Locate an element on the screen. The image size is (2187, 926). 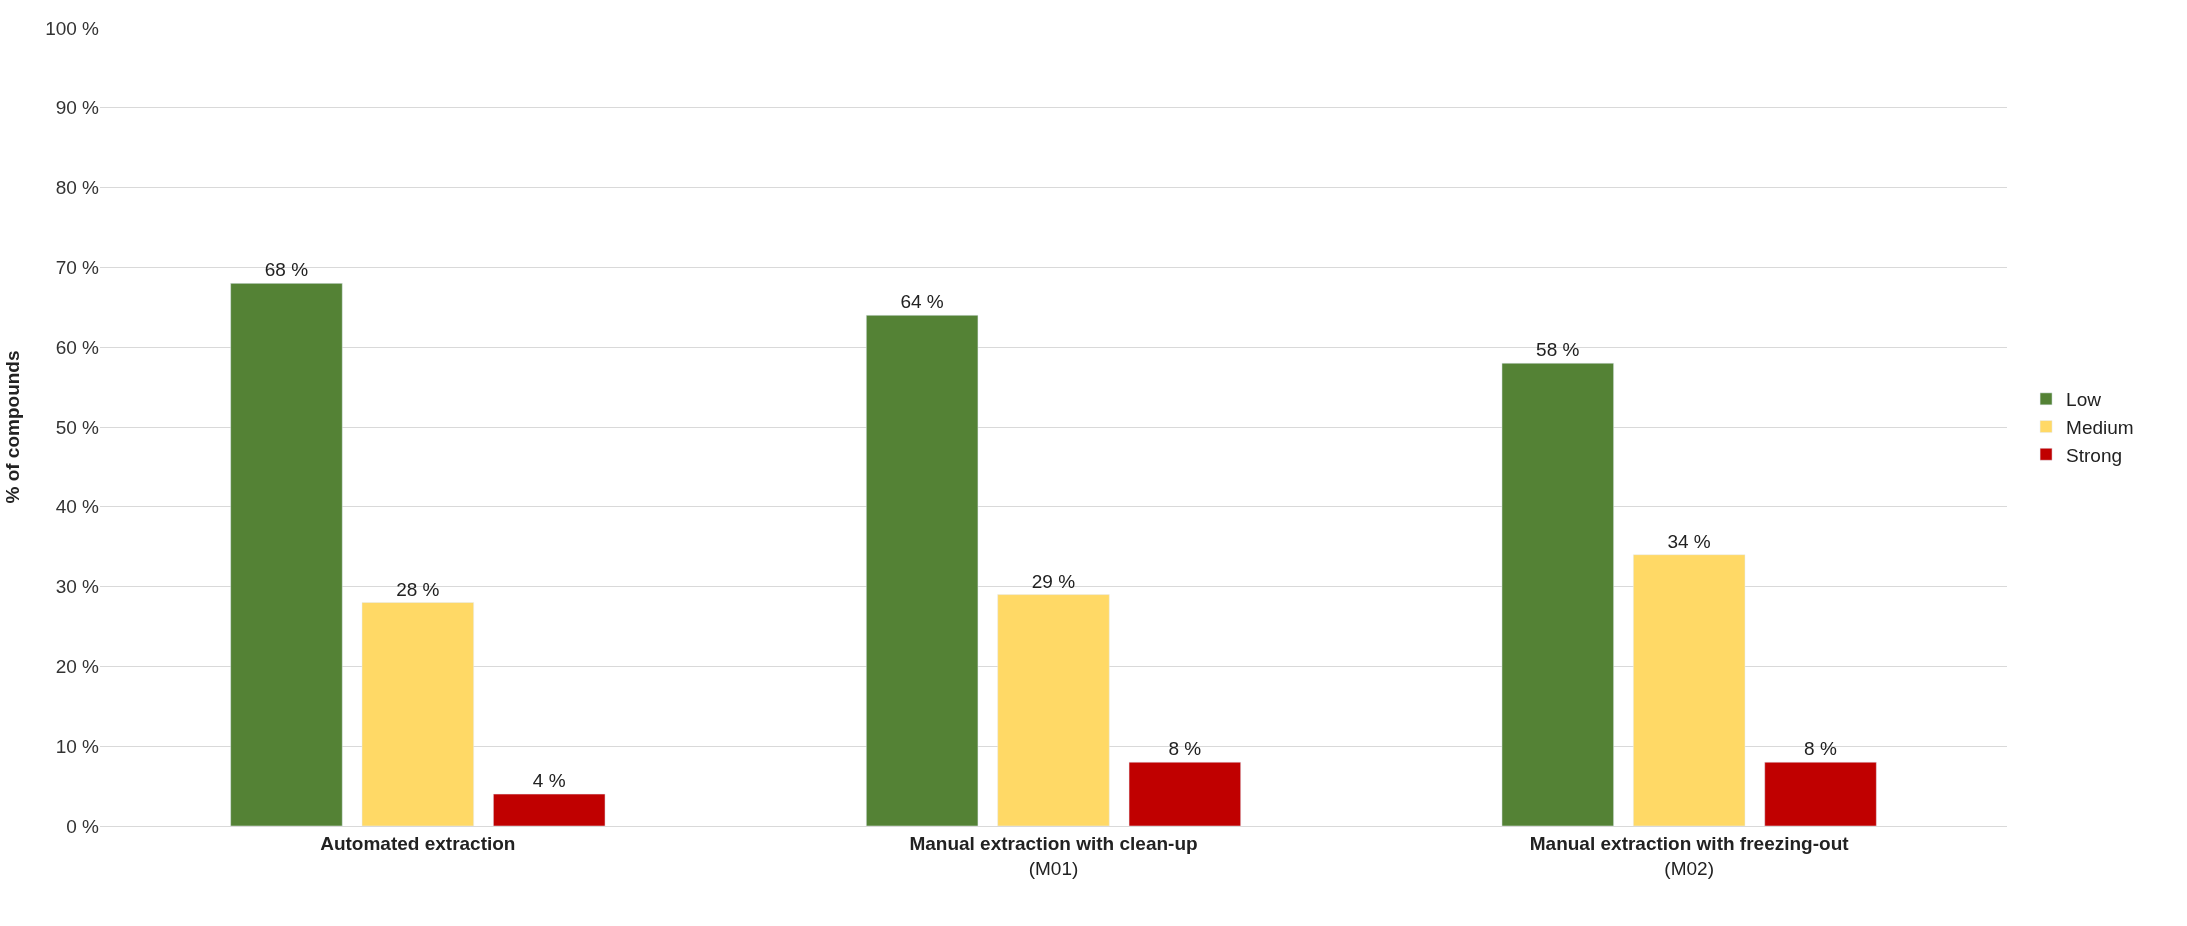
x-tick-label: Manual extraction with freezing-out (M02) is located at coordinates (1689, 855).